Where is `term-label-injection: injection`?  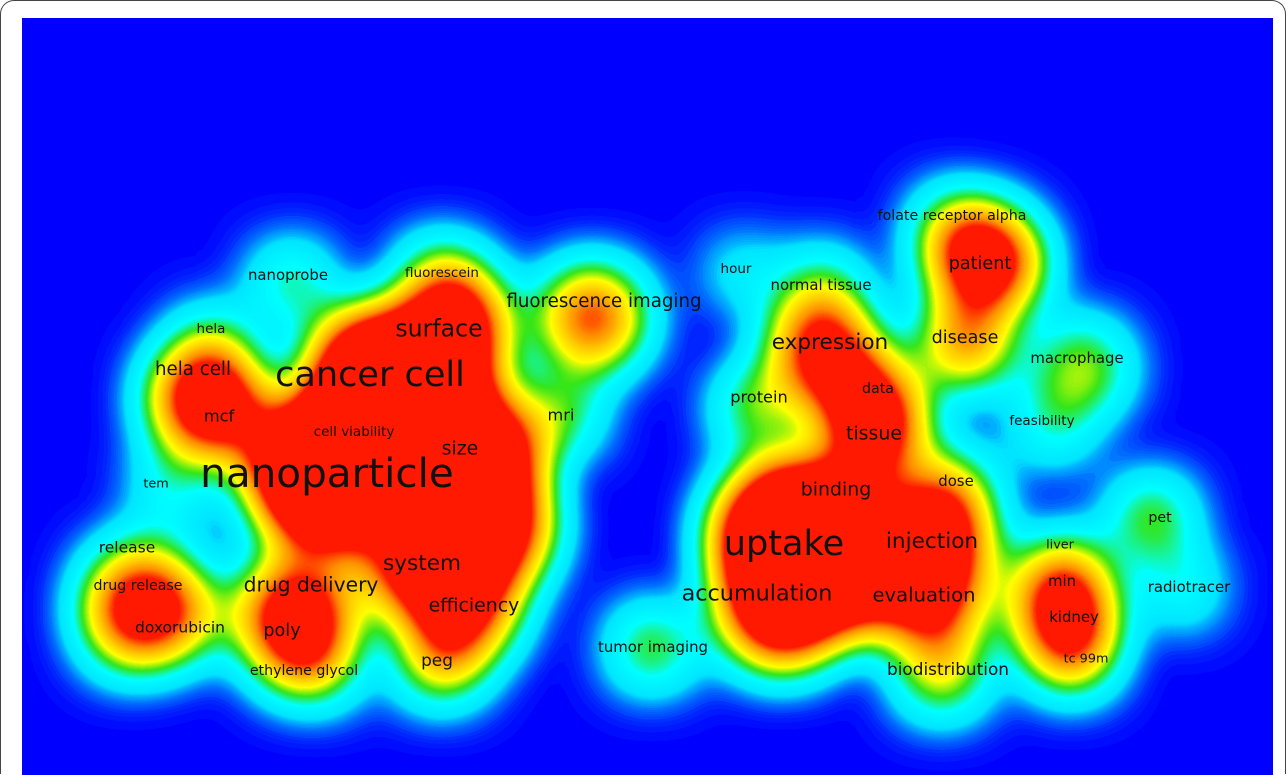 term-label-injection: injection is located at coordinates (932, 541).